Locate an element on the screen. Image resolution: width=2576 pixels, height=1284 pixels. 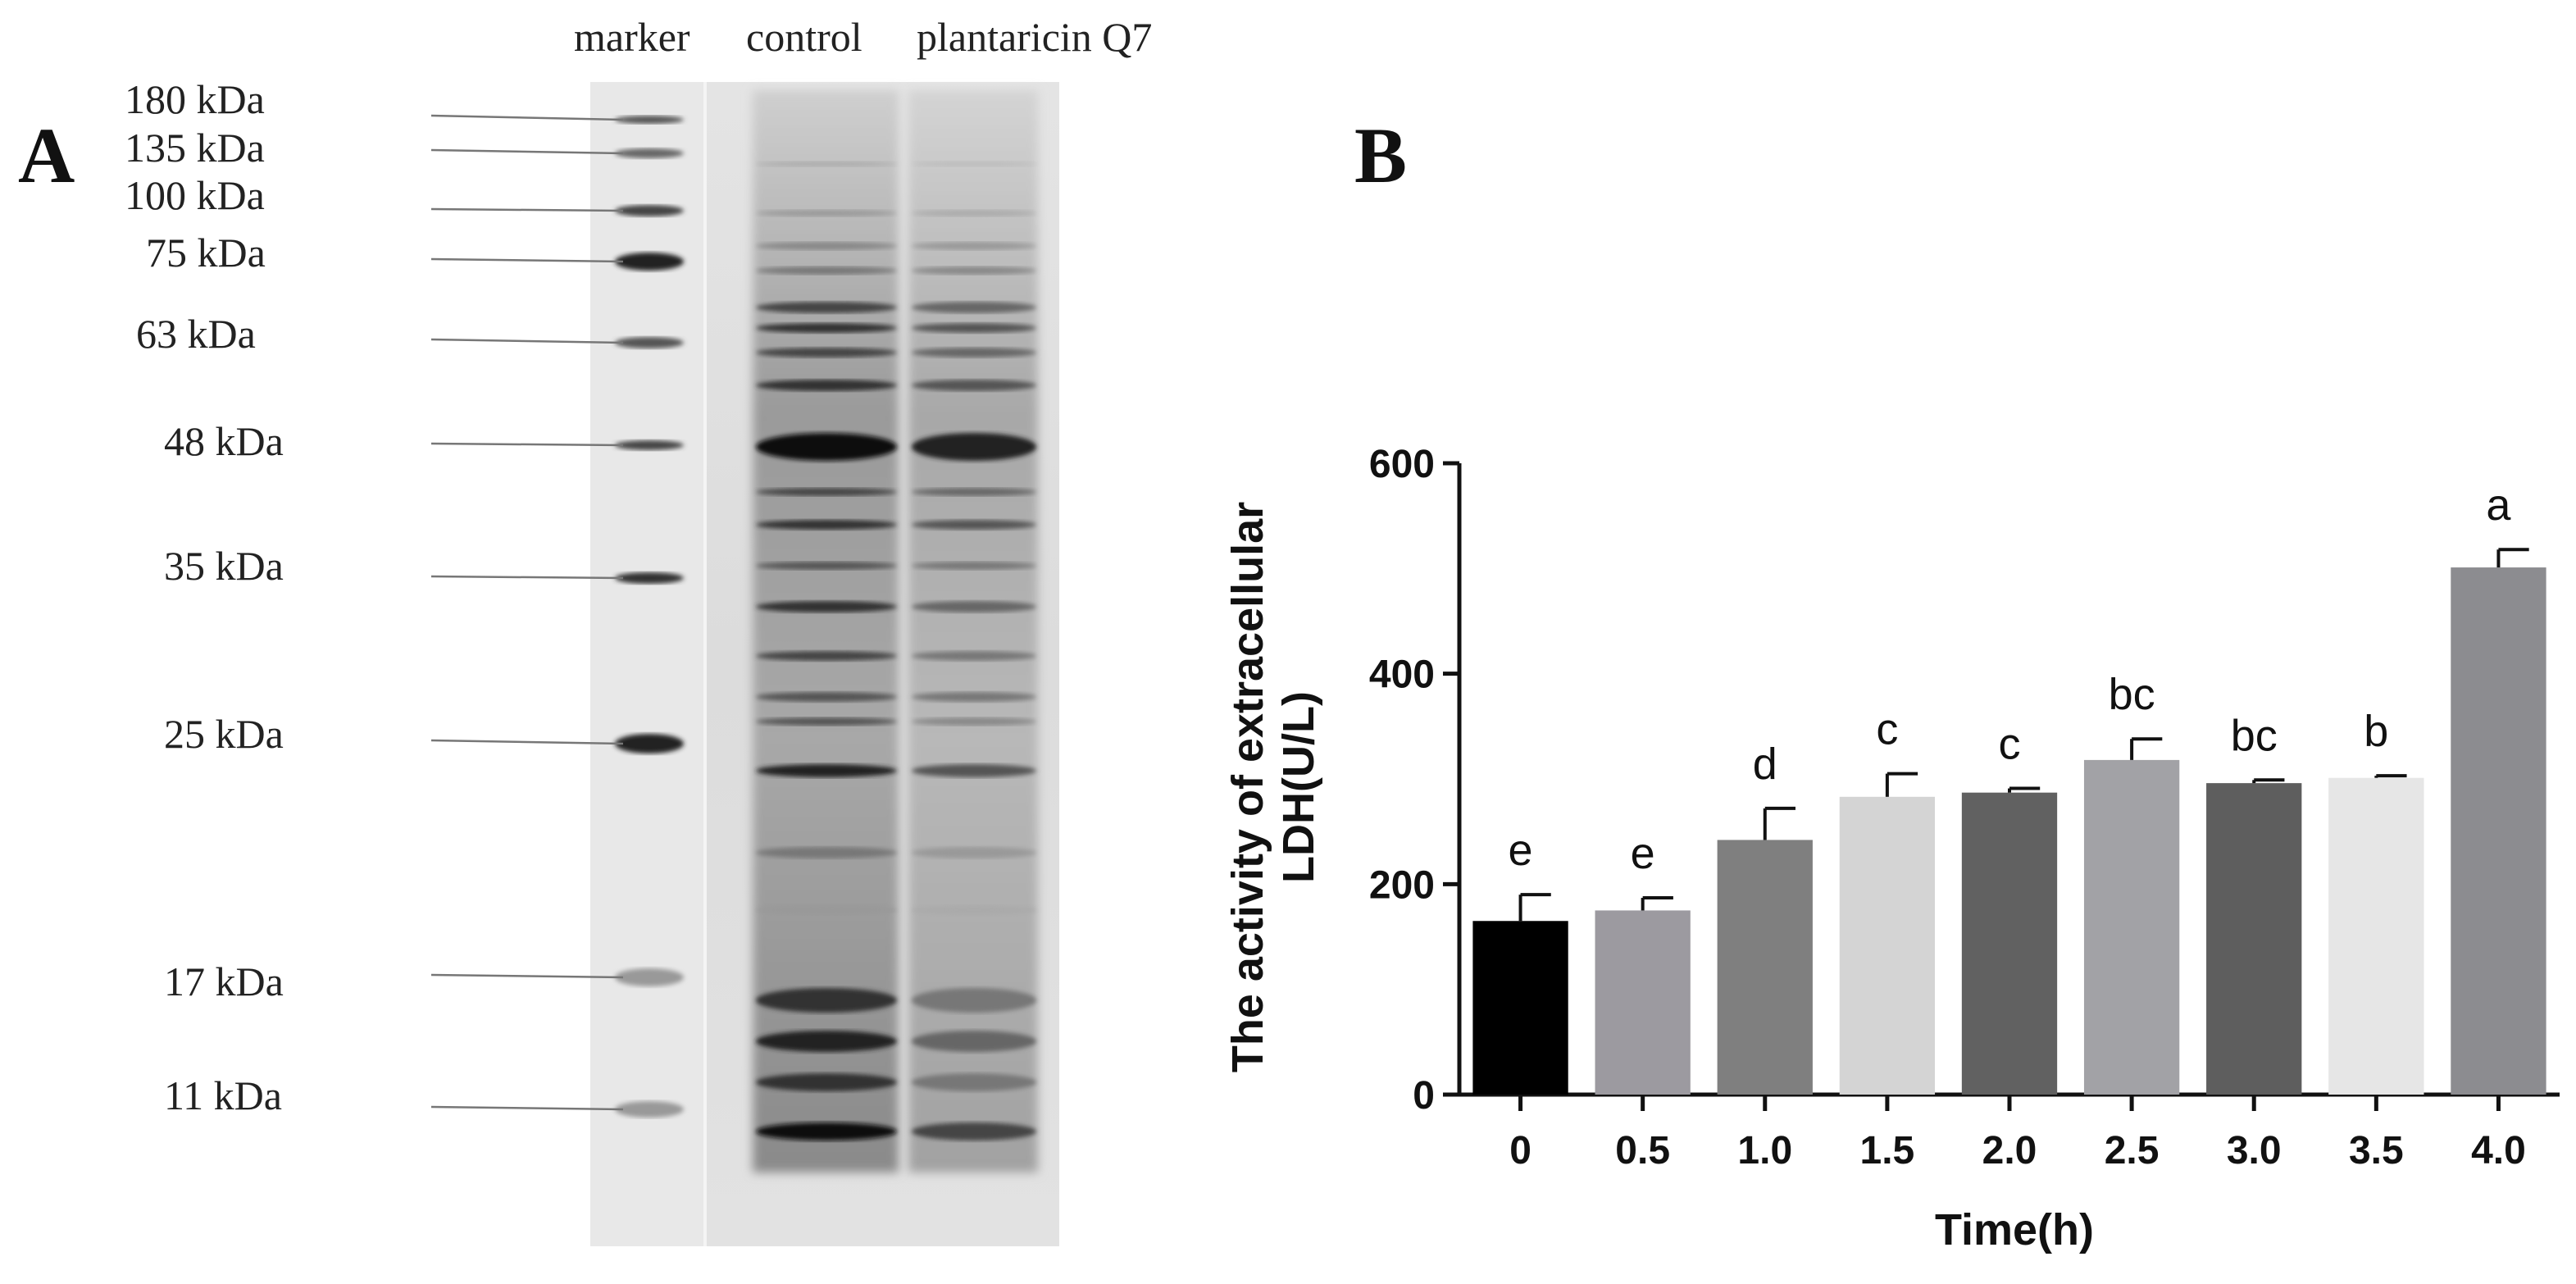
mw-marker-35: 35 kDa is located at coordinates (394, 566).